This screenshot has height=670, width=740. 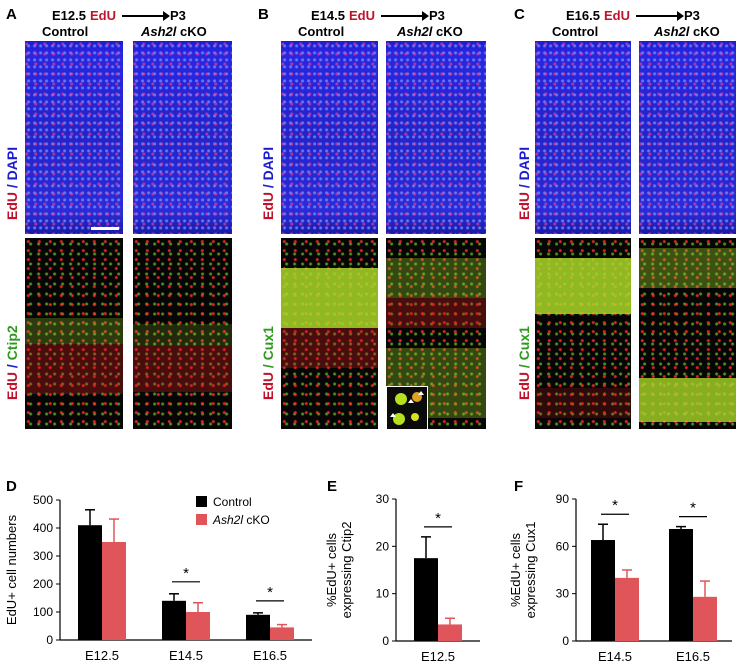 What do you see at coordinates (583, 15) in the screenshot?
I see `panel-c-stage: E16.5` at bounding box center [583, 15].